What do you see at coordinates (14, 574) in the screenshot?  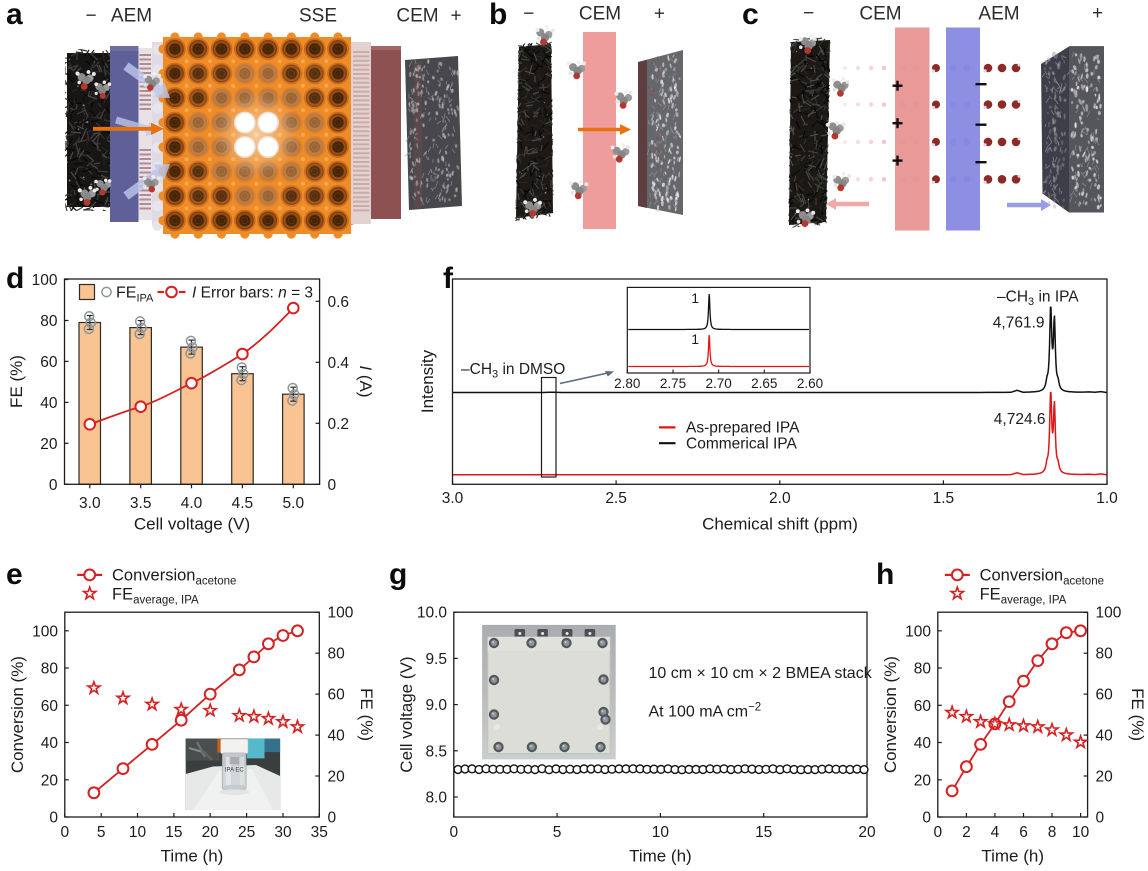 I see `svg-text: e` at bounding box center [14, 574].